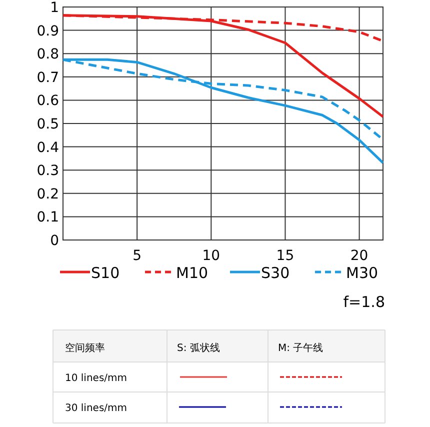 Image resolution: width=430 pixels, height=427 pixels. Describe the element at coordinates (275, 273) in the screenshot. I see `legend-label: S30` at that location.